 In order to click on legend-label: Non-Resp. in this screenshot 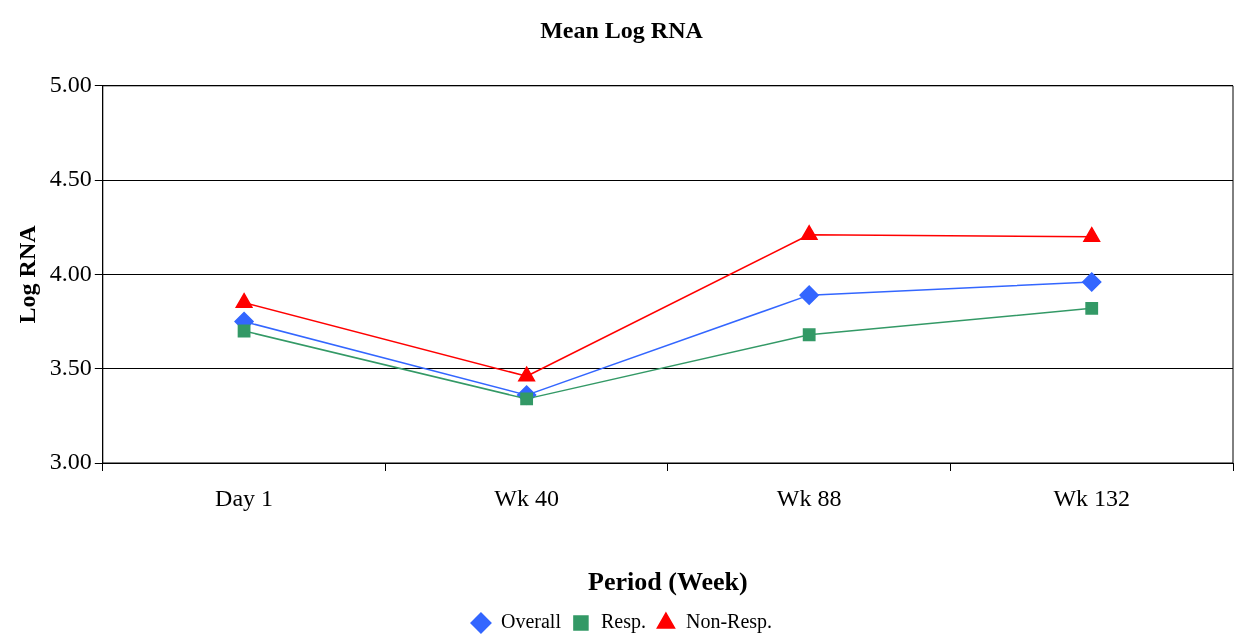, I will do `click(729, 622)`.